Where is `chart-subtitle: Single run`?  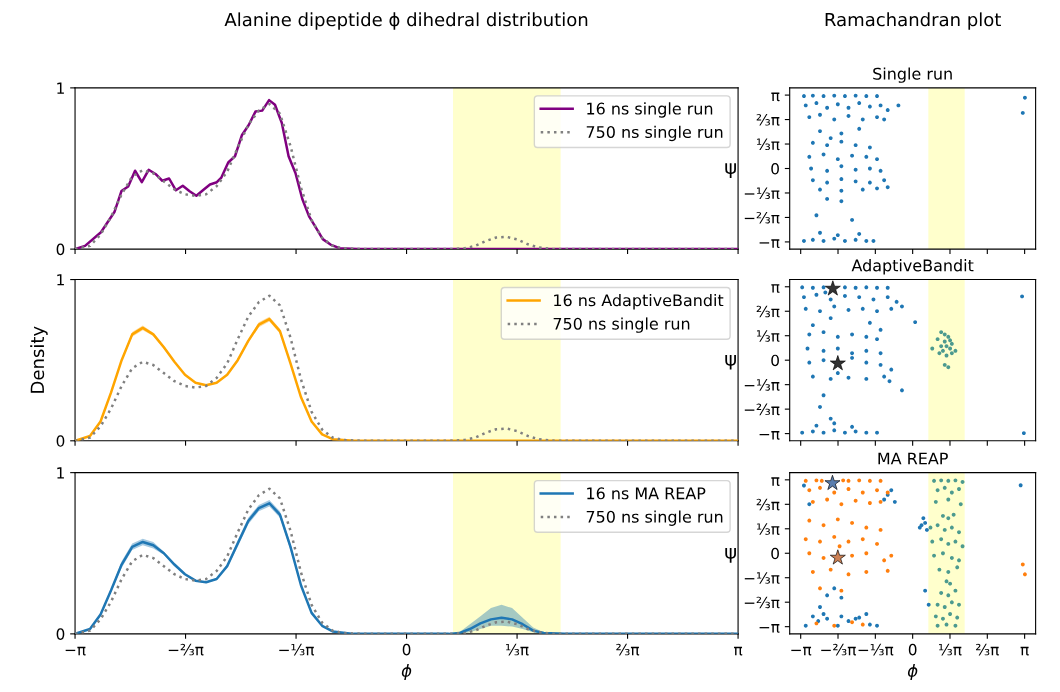 chart-subtitle: Single run is located at coordinates (912, 75).